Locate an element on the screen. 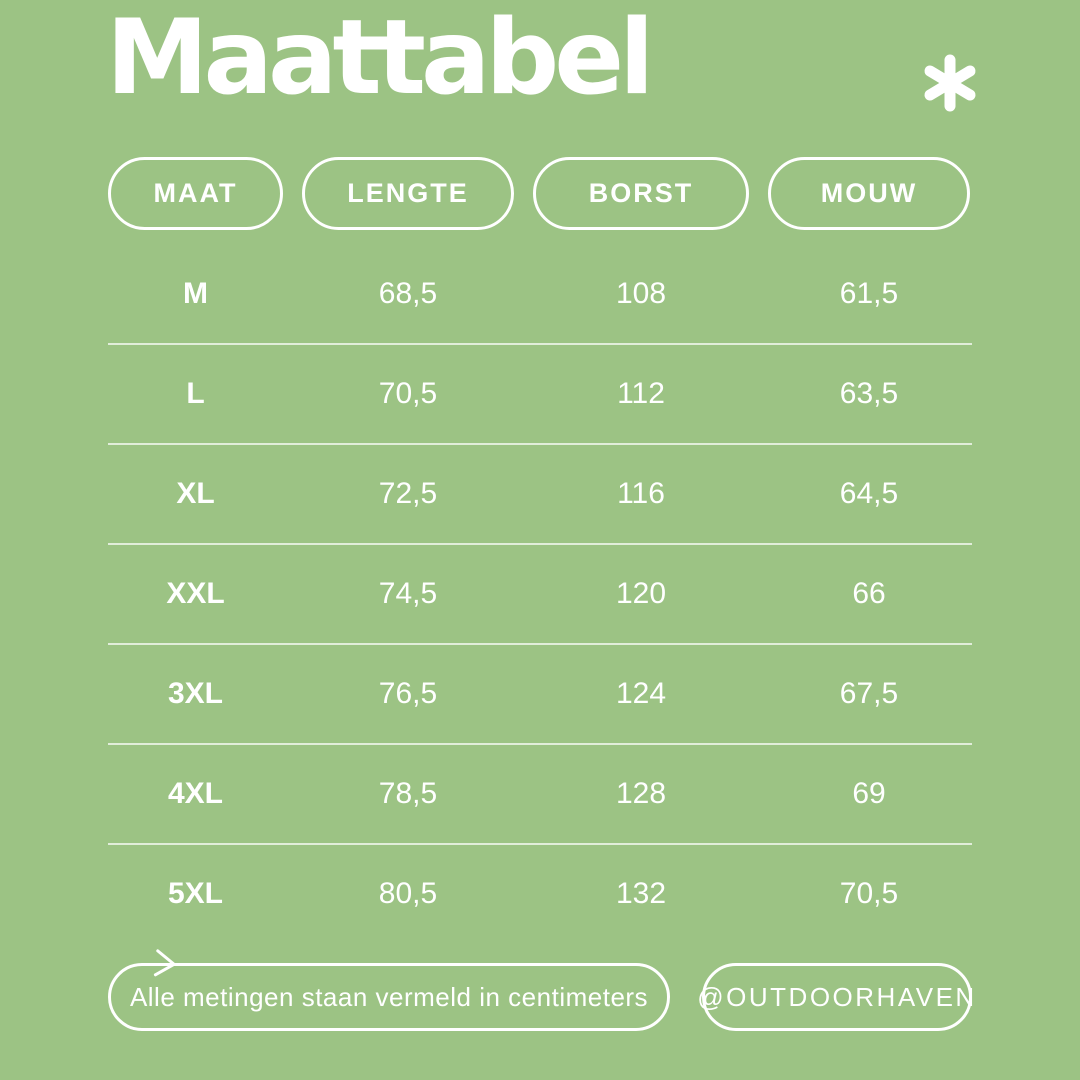  mouw-cell: 63,5 is located at coordinates (869, 393).